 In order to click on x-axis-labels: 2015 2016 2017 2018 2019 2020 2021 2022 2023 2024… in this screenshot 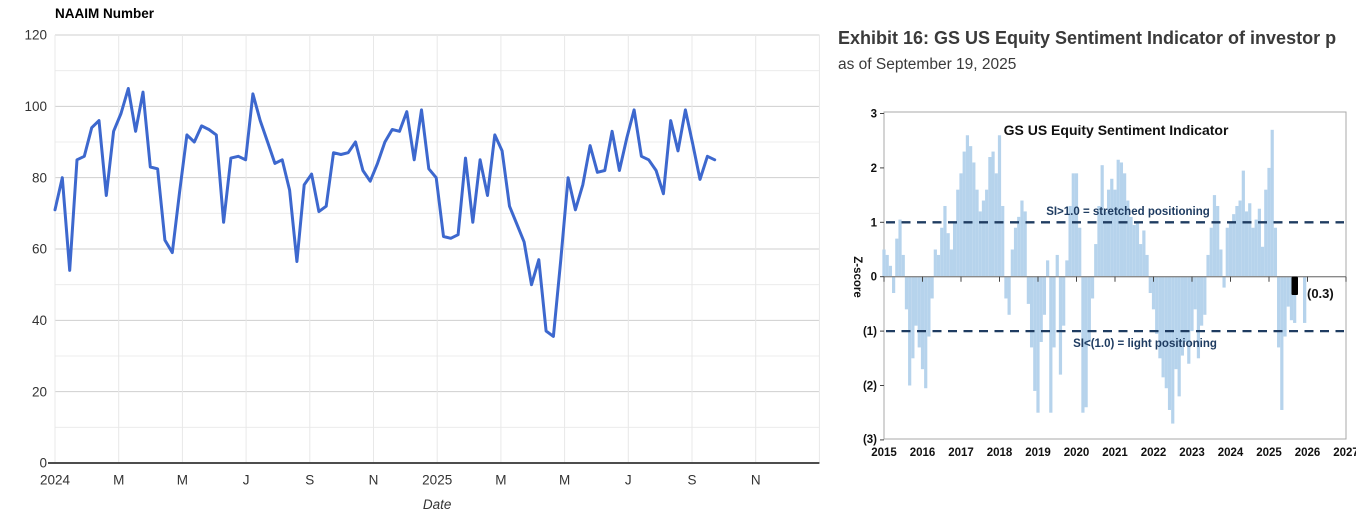, I will do `click(1113, 453)`.